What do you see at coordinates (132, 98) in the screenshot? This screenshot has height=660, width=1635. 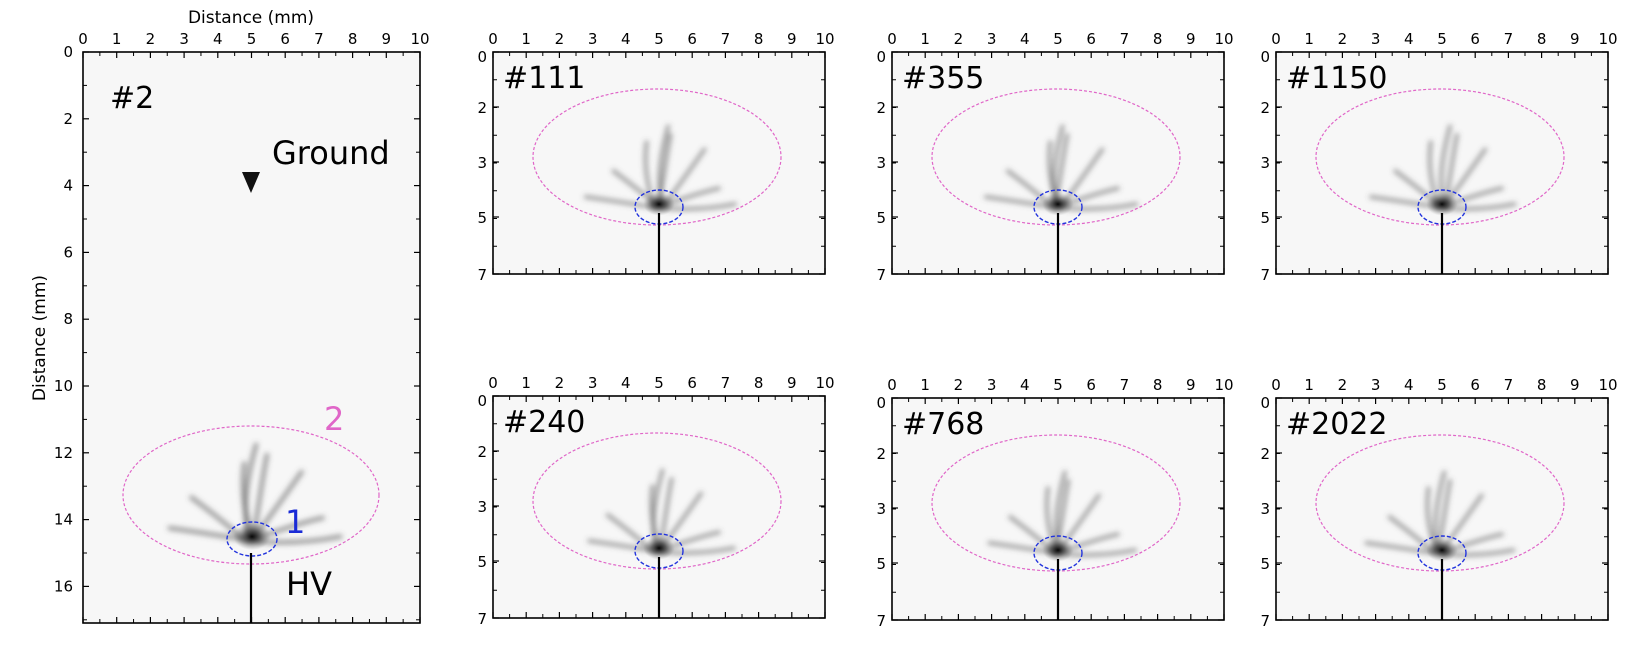 I see `main-panel-label: #2` at bounding box center [132, 98].